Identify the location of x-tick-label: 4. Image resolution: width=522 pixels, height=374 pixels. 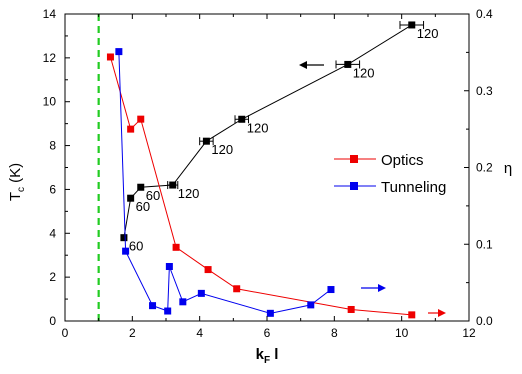
(199, 333).